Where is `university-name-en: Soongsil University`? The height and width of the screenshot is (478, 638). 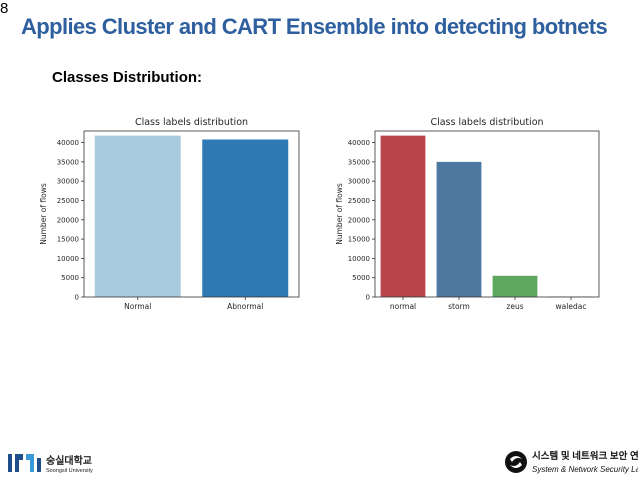
university-name-en: Soongsil University is located at coordinates (69, 471).